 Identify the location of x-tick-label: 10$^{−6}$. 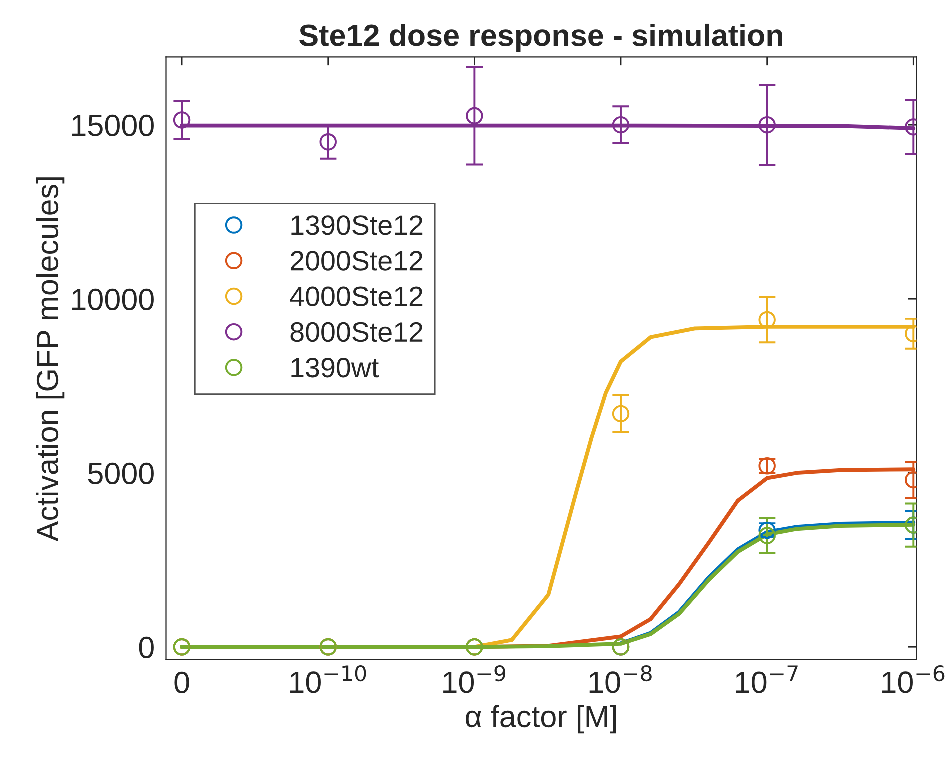
(913, 679).